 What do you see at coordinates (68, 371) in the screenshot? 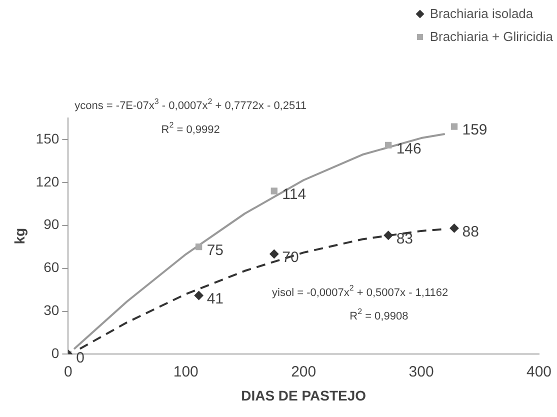
I see `x-tick-label: 0` at bounding box center [68, 371].